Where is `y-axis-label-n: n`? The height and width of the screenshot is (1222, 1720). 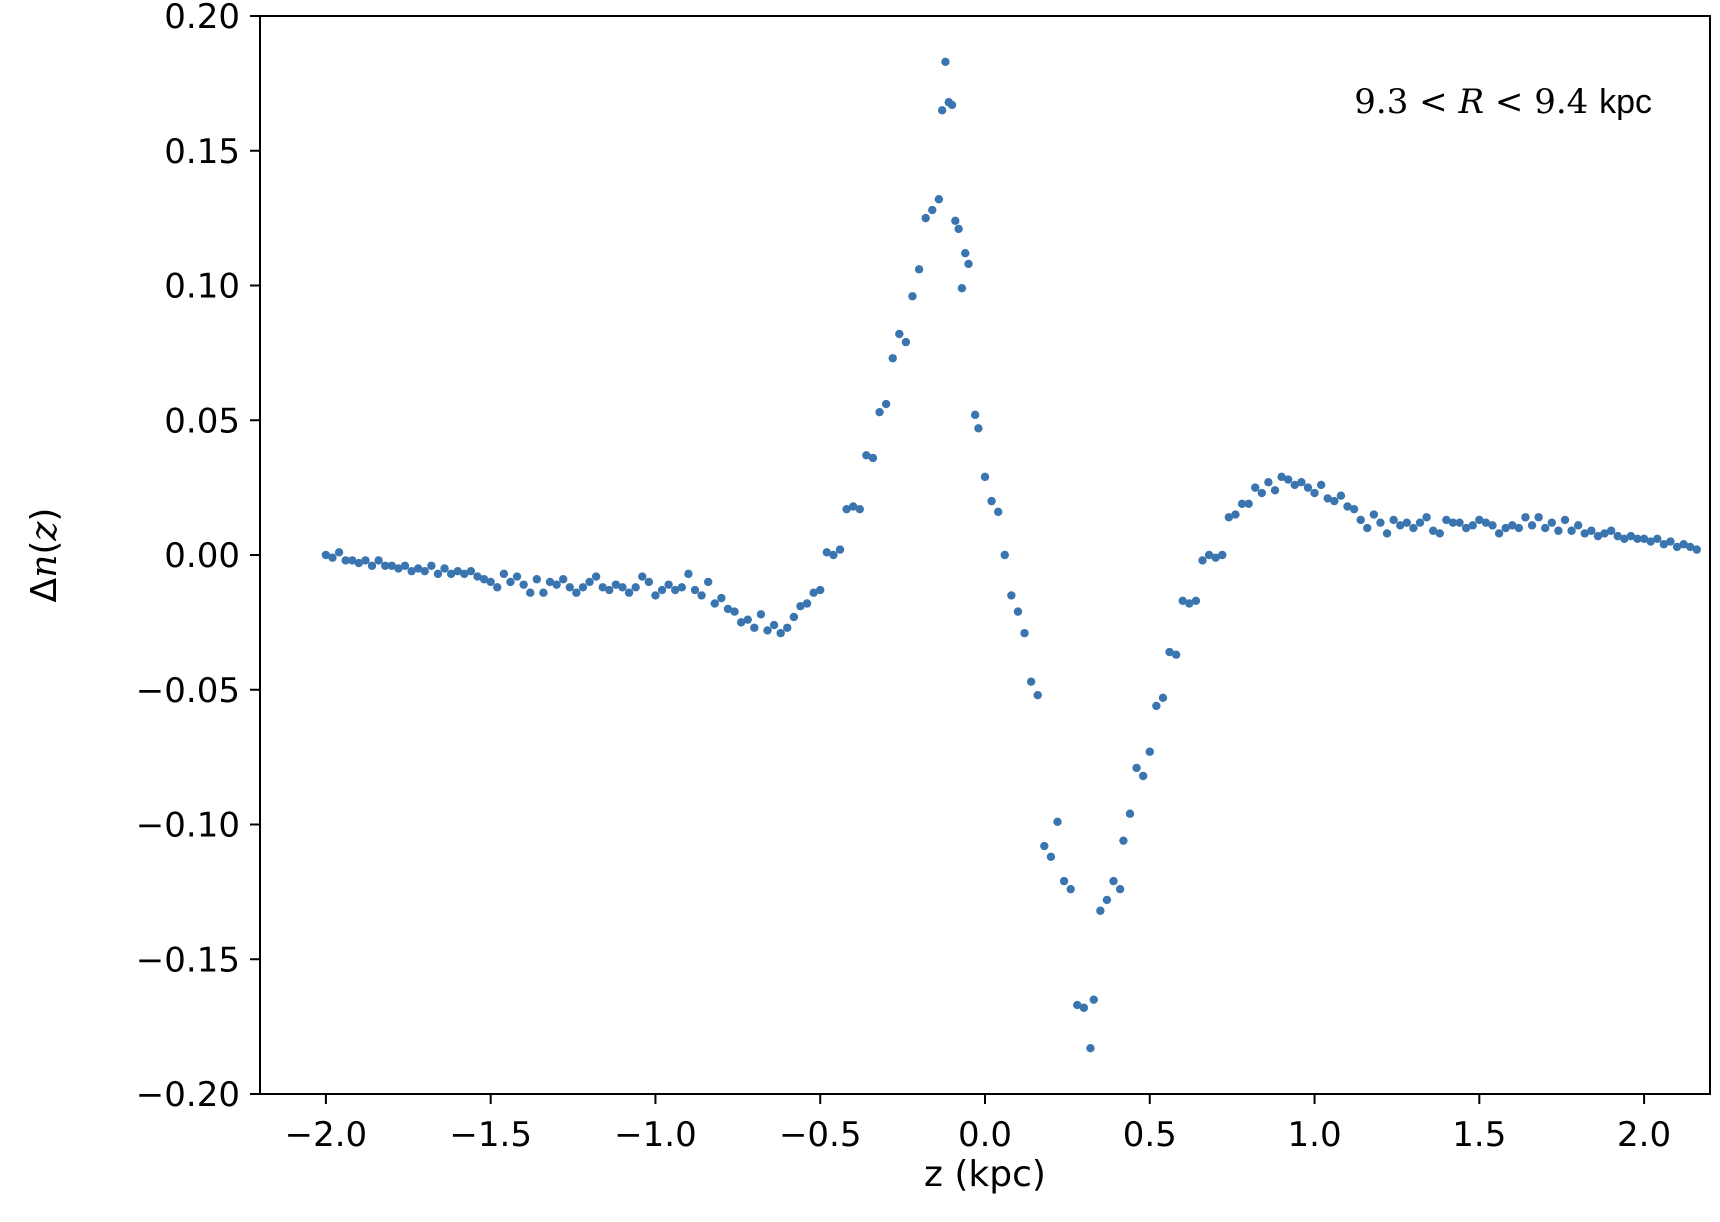 y-axis-label-n: n is located at coordinates (44, 566).